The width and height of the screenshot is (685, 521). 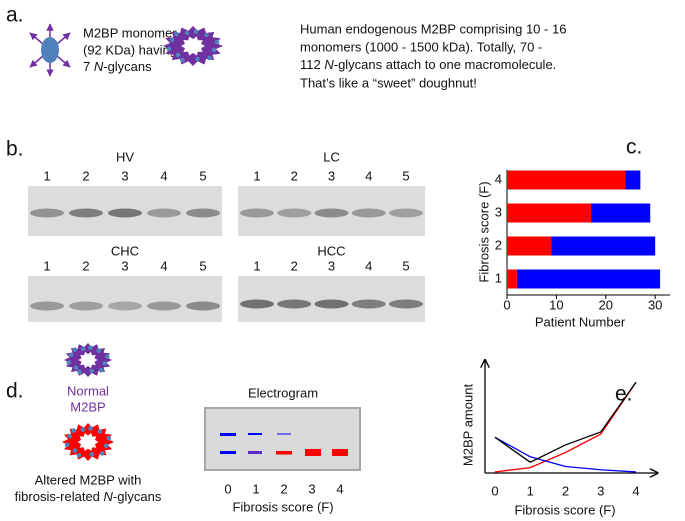 I want to click on text-line: That’s like a “sweet” doughnut!, so click(x=388, y=82).